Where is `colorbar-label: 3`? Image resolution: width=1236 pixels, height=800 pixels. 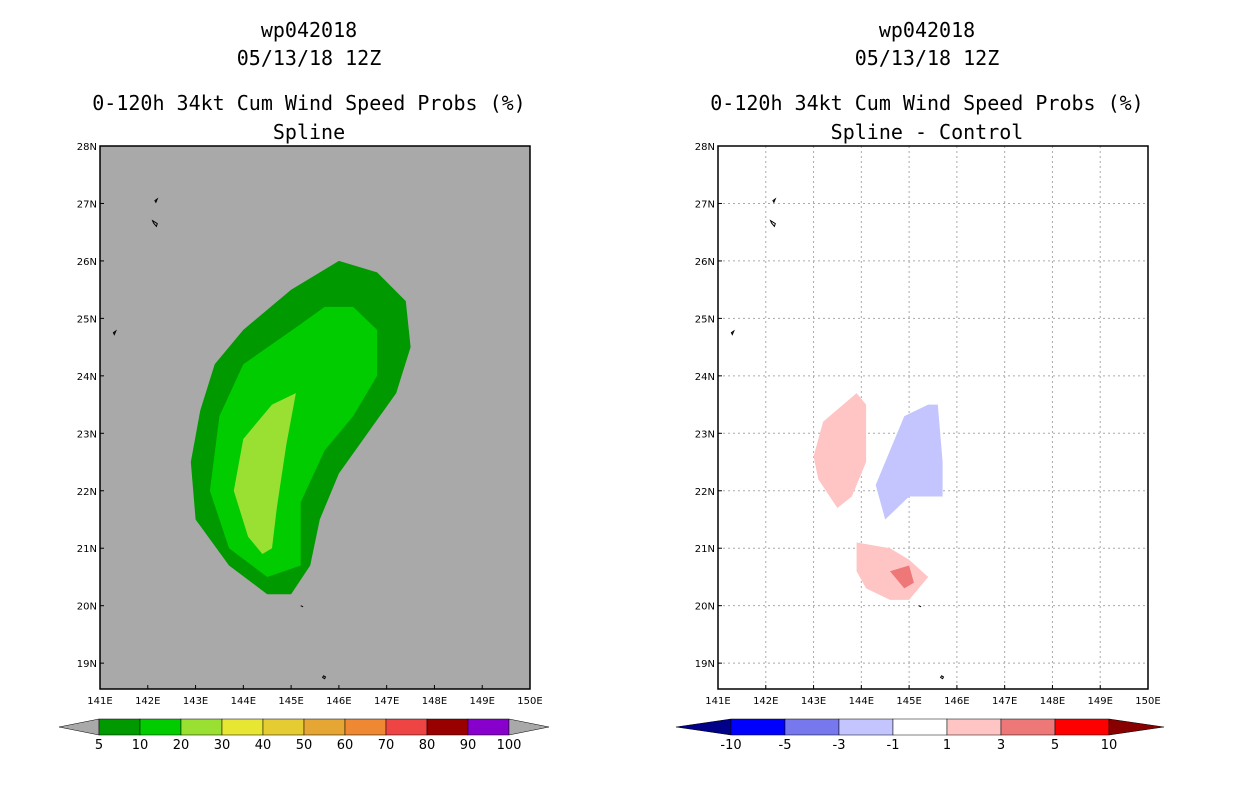 colorbar-label: 3 is located at coordinates (1001, 745).